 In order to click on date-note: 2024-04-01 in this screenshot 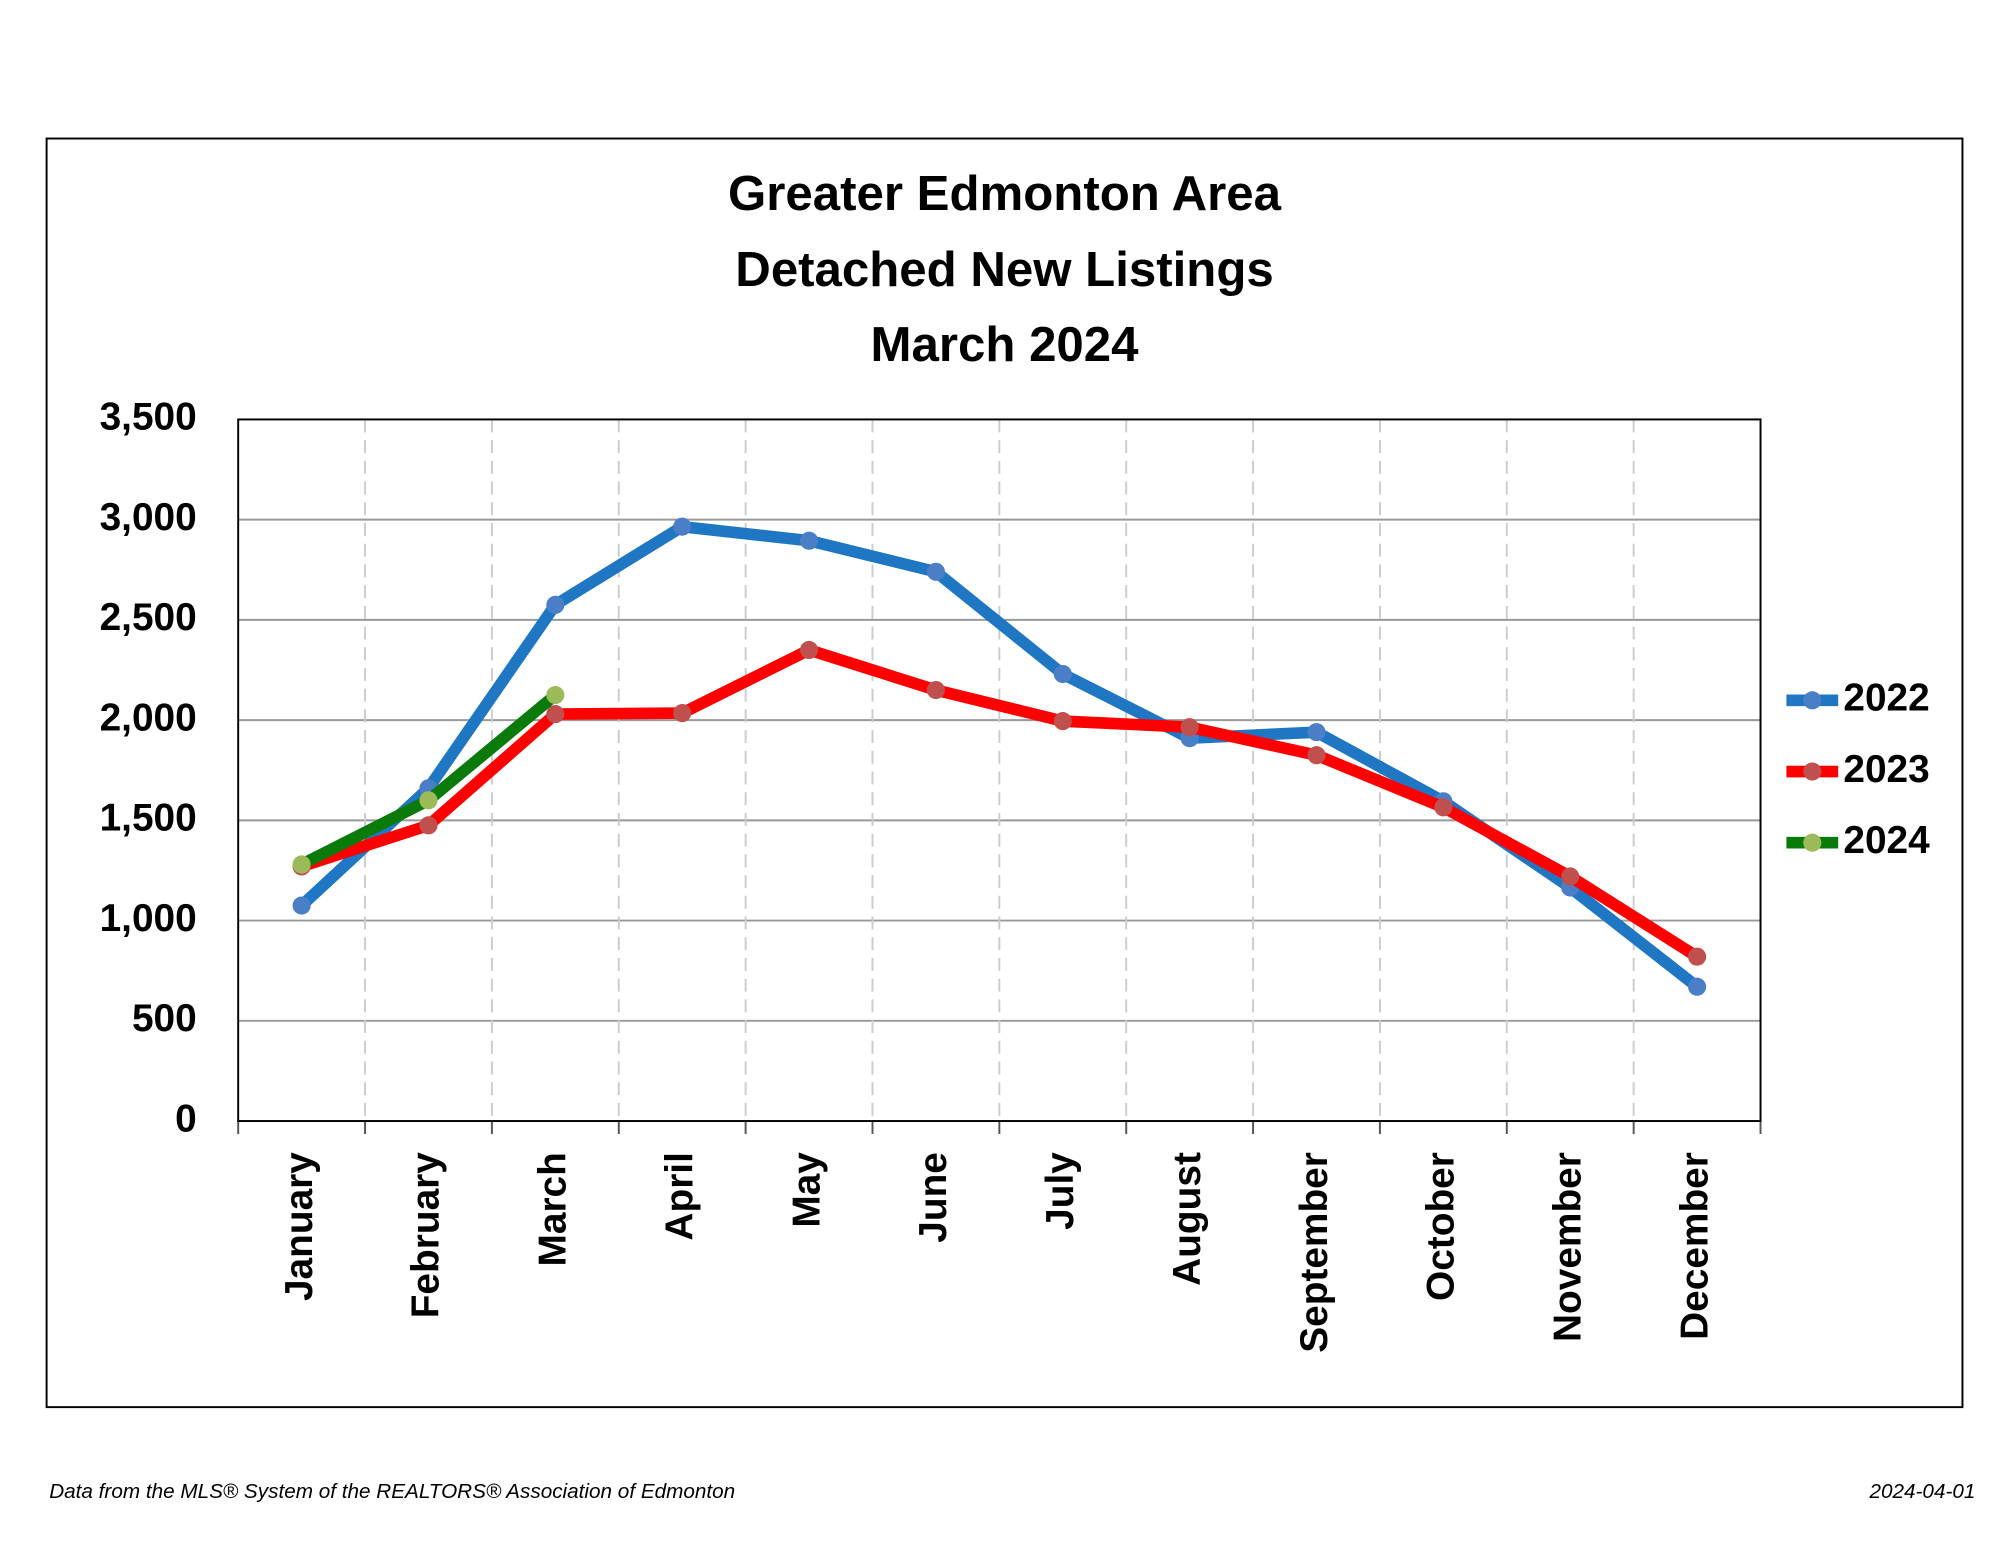, I will do `click(1921, 1491)`.